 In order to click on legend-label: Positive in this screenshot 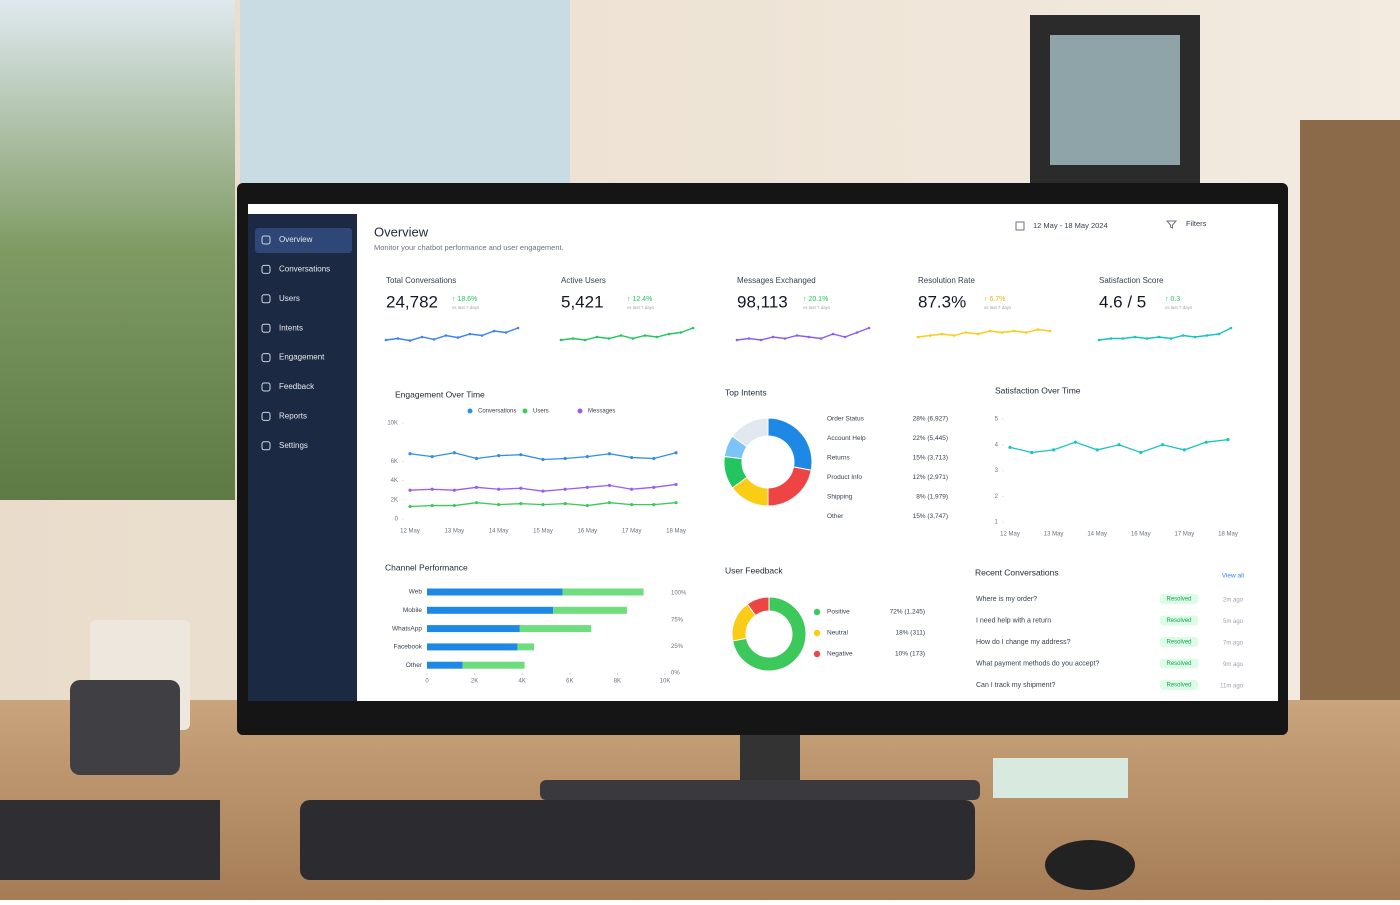, I will do `click(838, 612)`.